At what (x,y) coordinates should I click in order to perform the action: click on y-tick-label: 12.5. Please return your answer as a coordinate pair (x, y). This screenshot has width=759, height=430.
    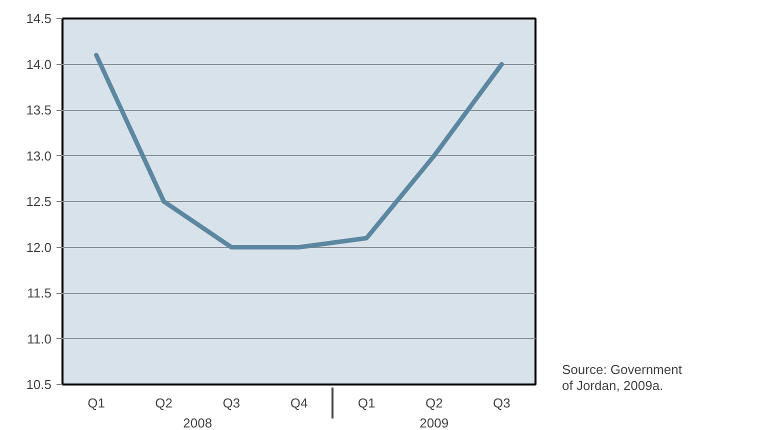
    Looking at the image, I should click on (39, 201).